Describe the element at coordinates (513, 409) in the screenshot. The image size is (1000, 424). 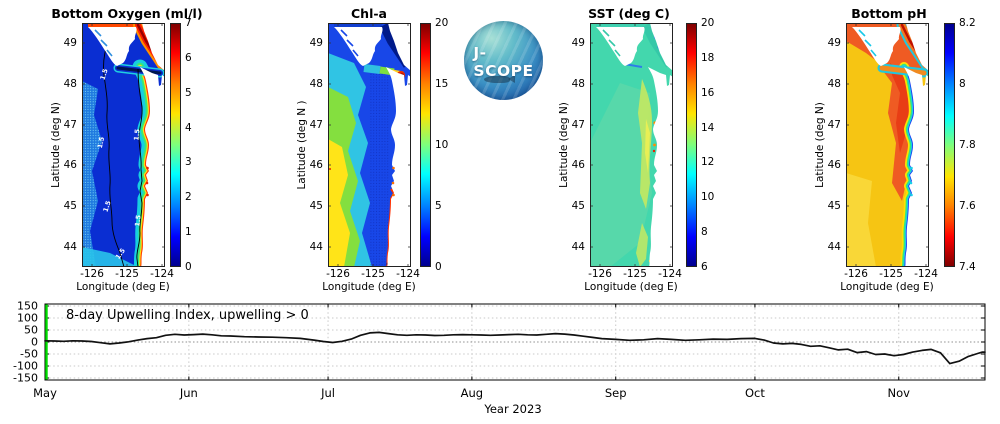
I see `upwelling-x-axis-label: Year 2023` at that location.